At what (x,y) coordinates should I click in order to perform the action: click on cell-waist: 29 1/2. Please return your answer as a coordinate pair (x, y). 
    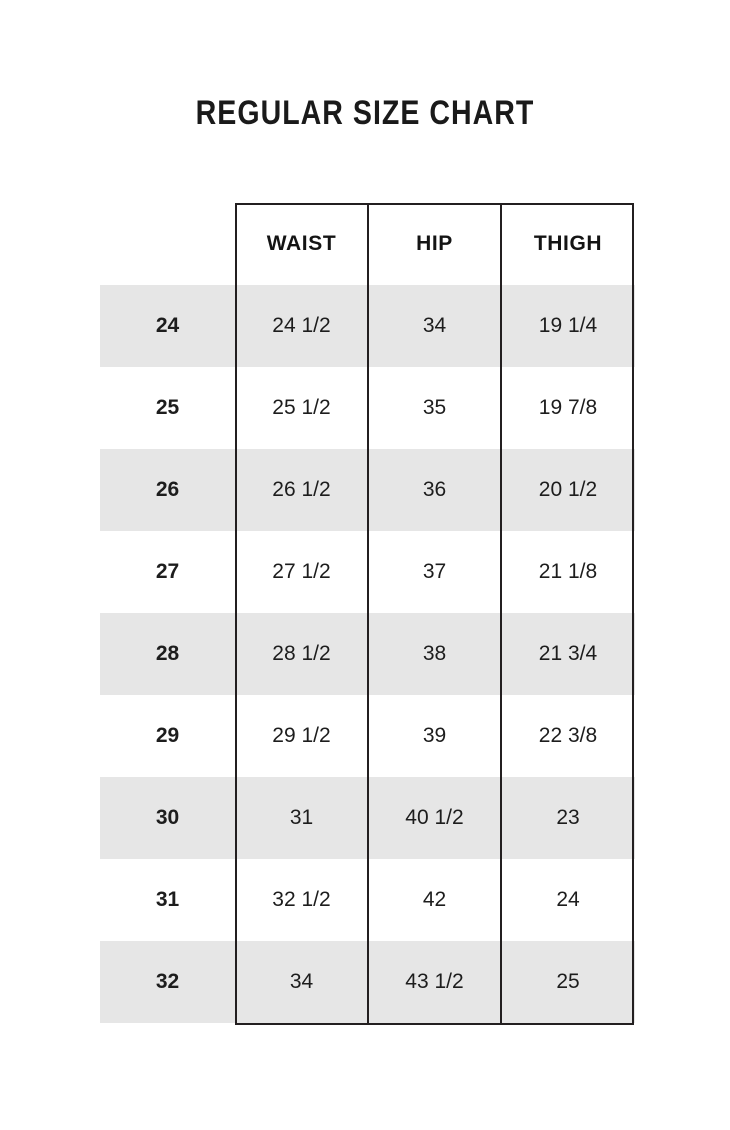
    Looking at the image, I should click on (301, 735).